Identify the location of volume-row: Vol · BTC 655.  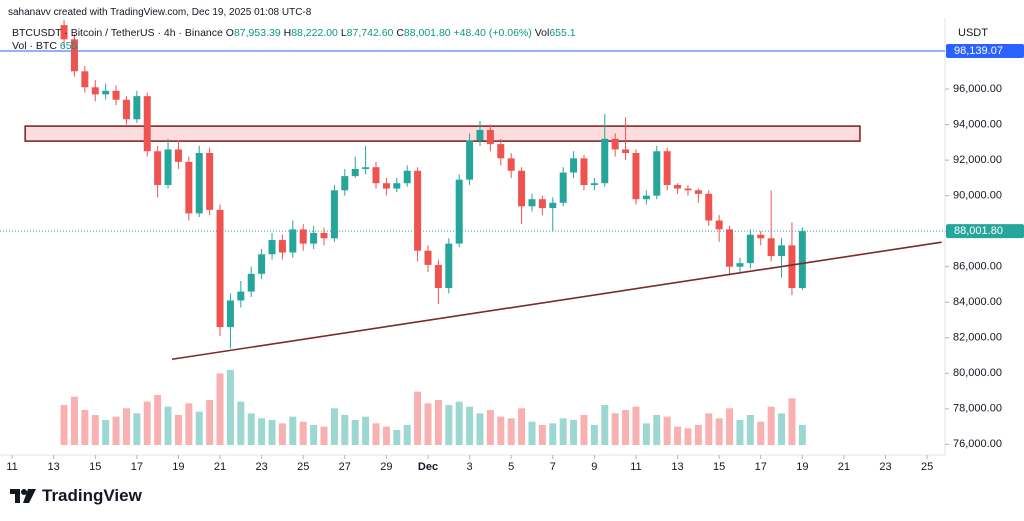
(44, 46).